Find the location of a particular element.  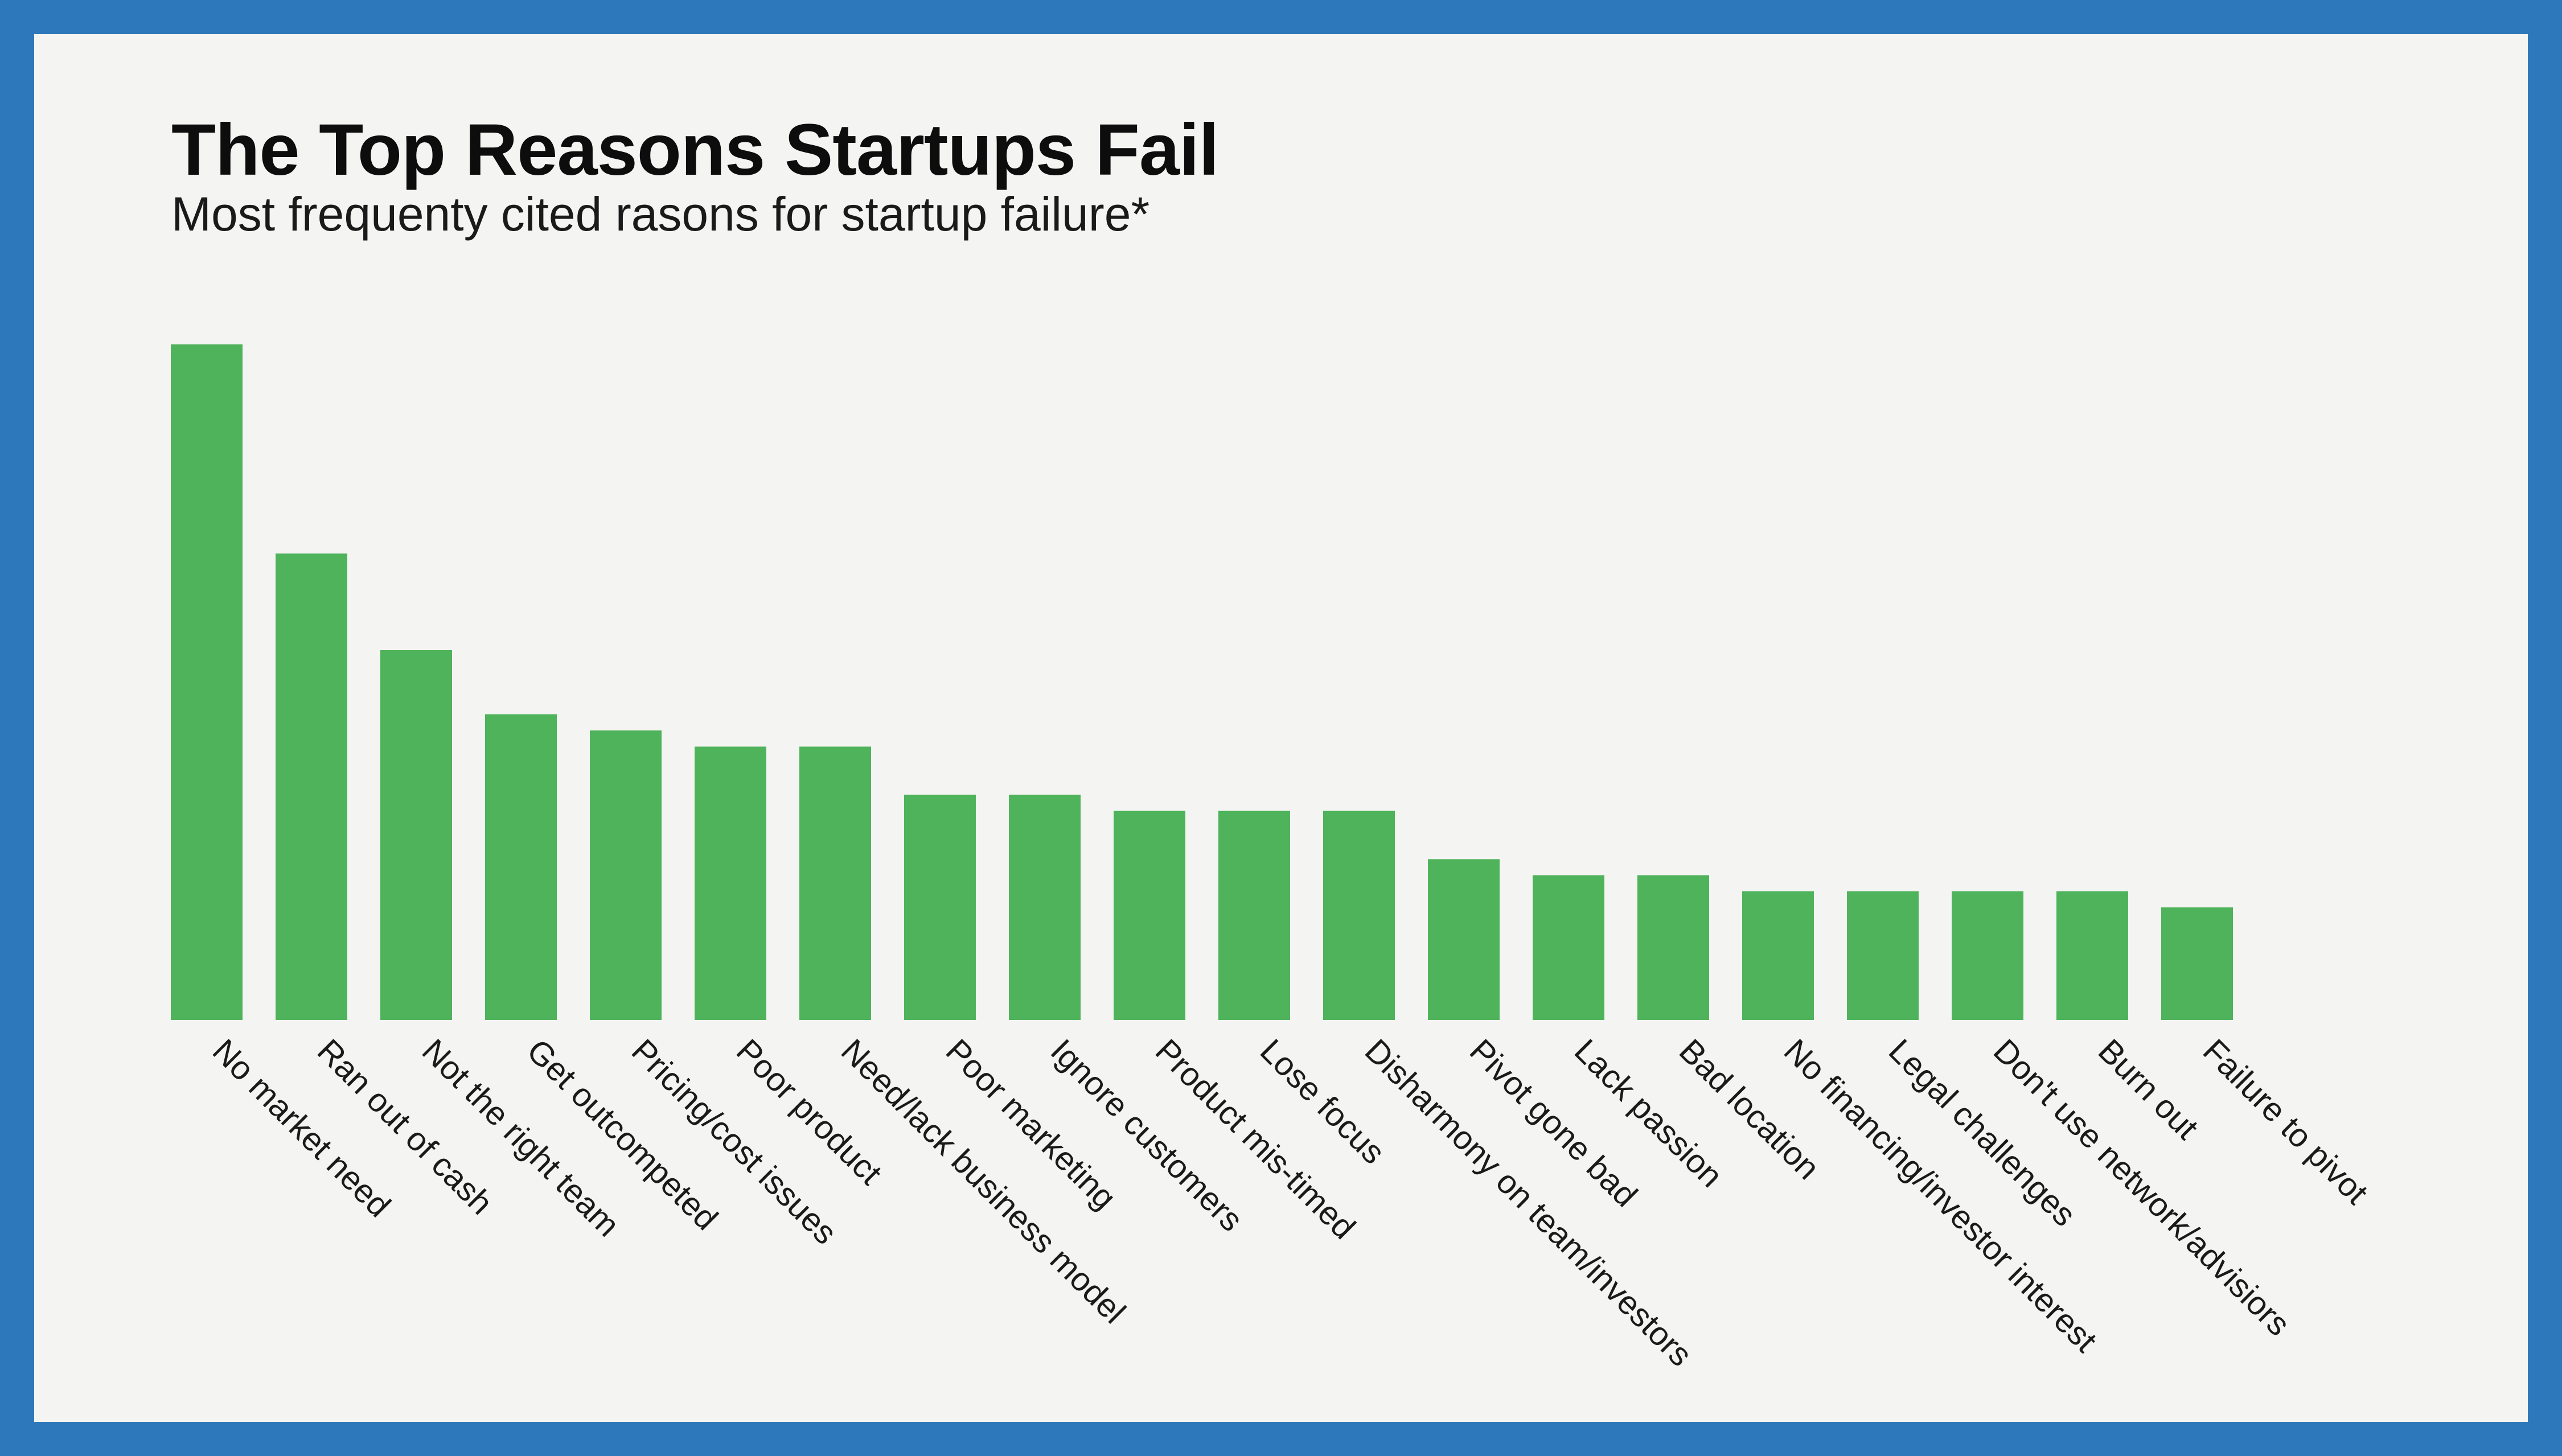

x-tick-label: Get outcompeted is located at coordinates (622, 1134).